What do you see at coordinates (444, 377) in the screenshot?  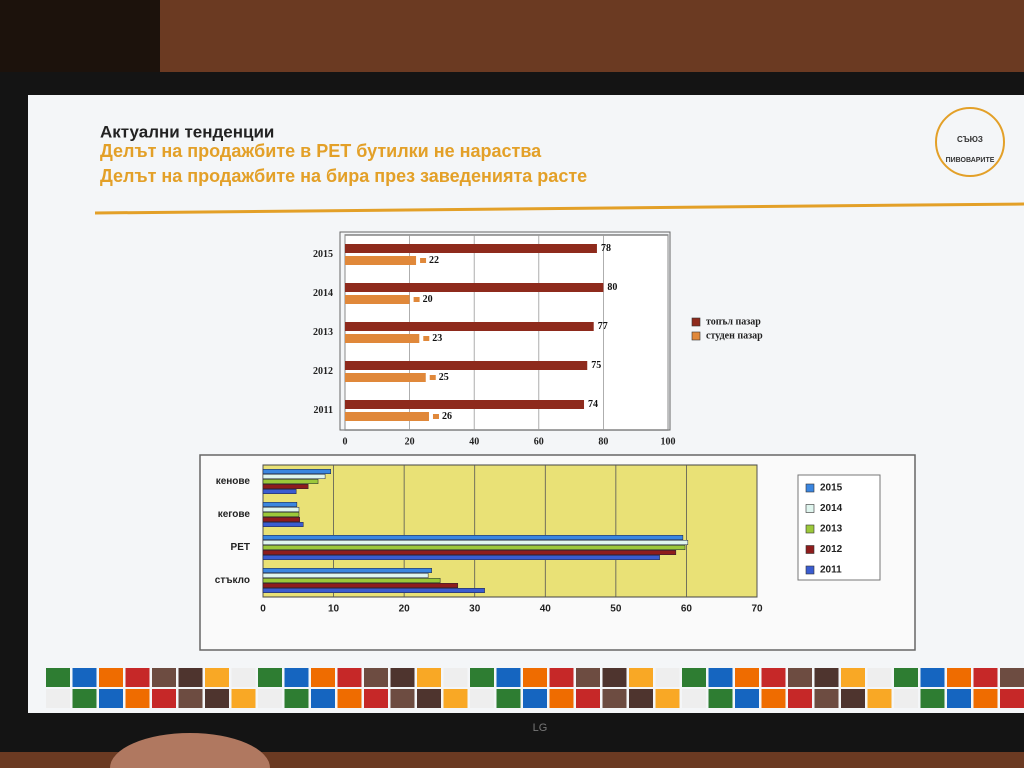 I see `data-label: 25` at bounding box center [444, 377].